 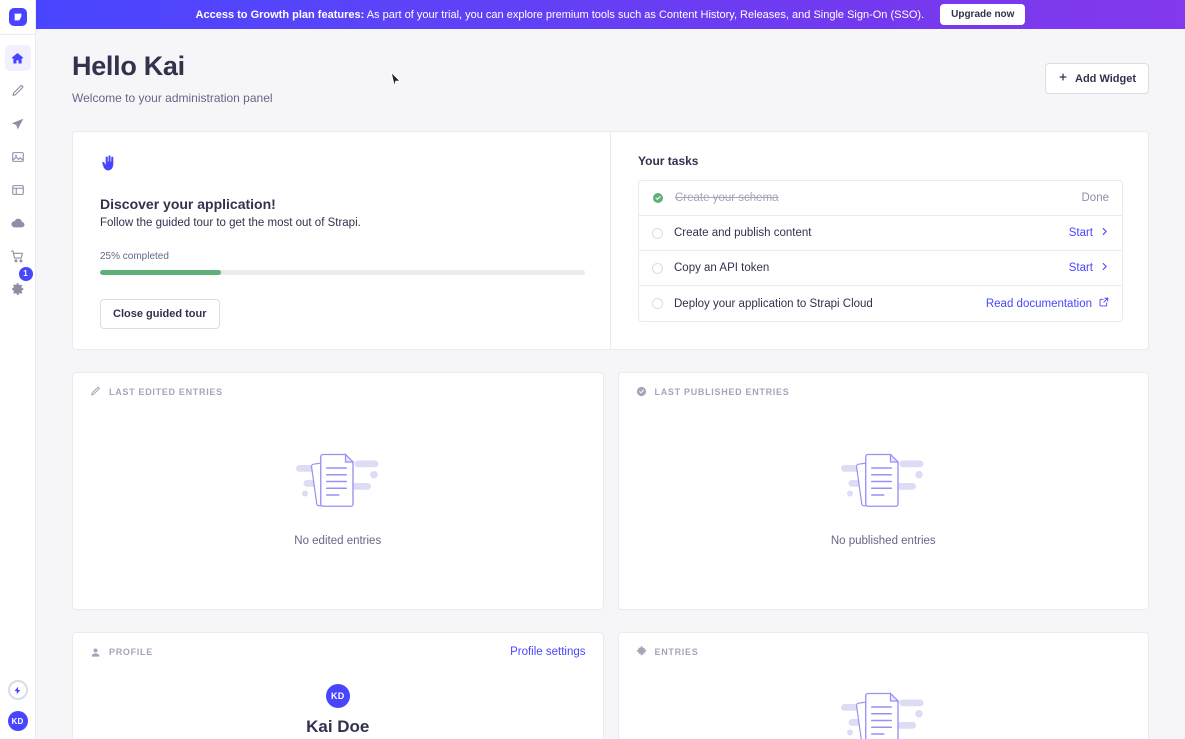 What do you see at coordinates (95, 391) in the screenshot?
I see `pencil-icon` at bounding box center [95, 391].